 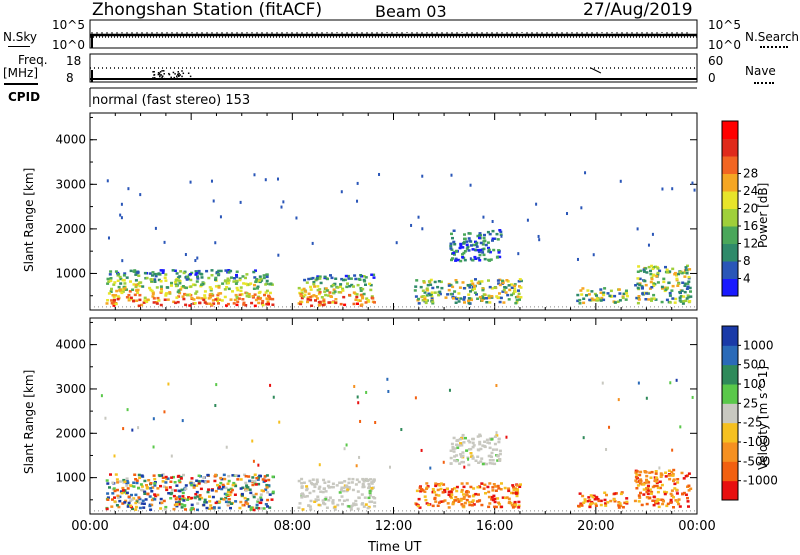 I want to click on nsky-tick-top: 10^5, so click(x=68, y=25).